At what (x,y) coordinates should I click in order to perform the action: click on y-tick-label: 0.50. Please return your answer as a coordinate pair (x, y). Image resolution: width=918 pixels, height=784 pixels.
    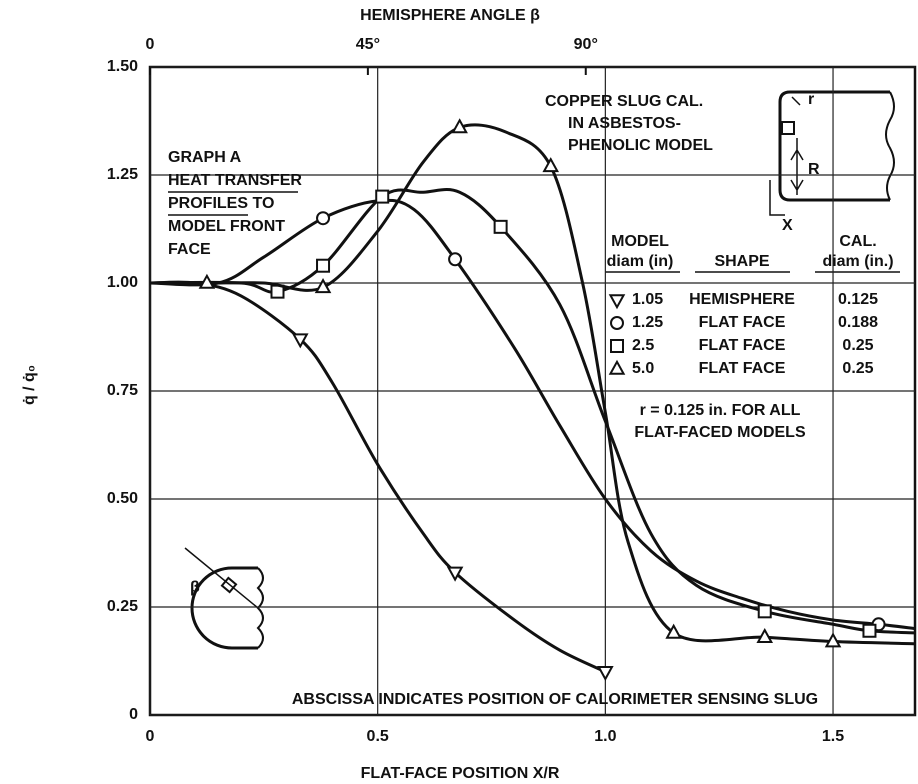
    Looking at the image, I should click on (122, 498).